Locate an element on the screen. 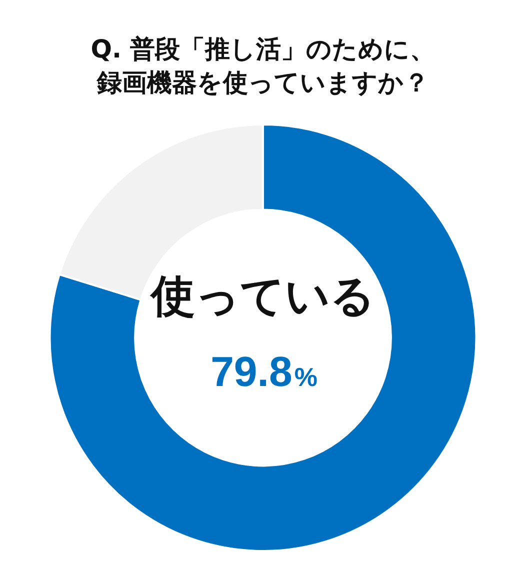  data-label: 79.8% is located at coordinates (264, 371).